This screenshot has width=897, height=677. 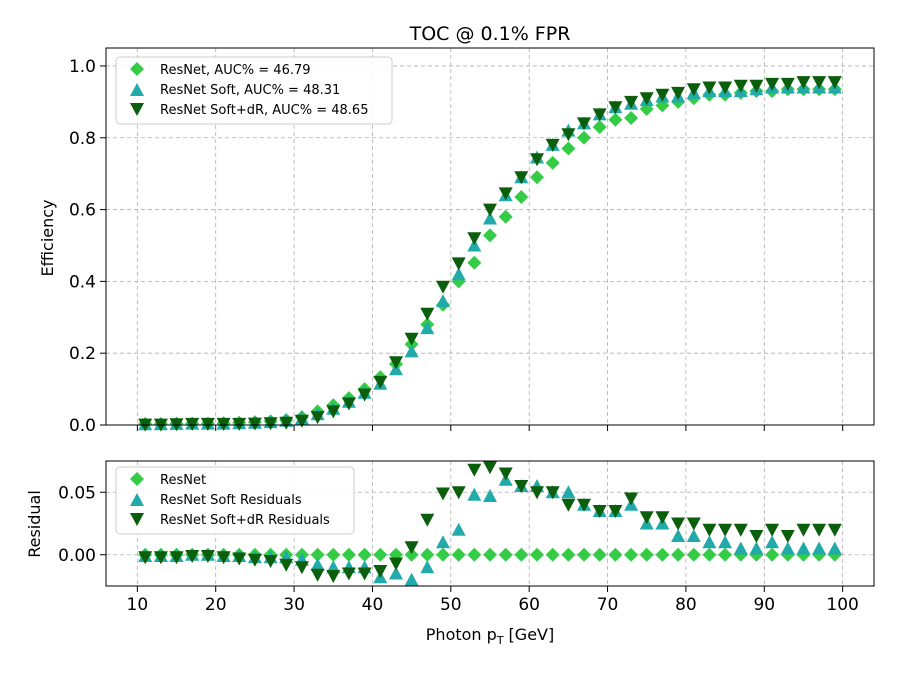 I want to click on top-y-tick-label: 0.6, so click(x=82, y=211).